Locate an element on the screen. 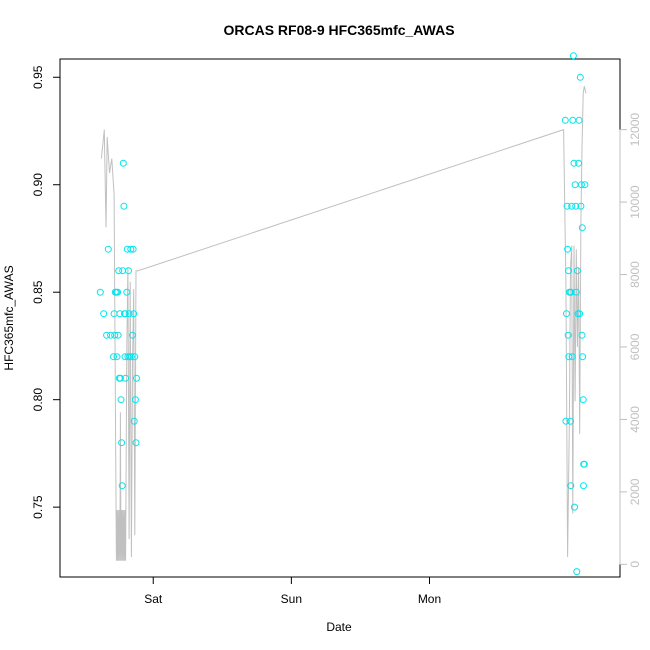 The image size is (650, 650). y-right-tick-label: 2000 is located at coordinates (635, 491).